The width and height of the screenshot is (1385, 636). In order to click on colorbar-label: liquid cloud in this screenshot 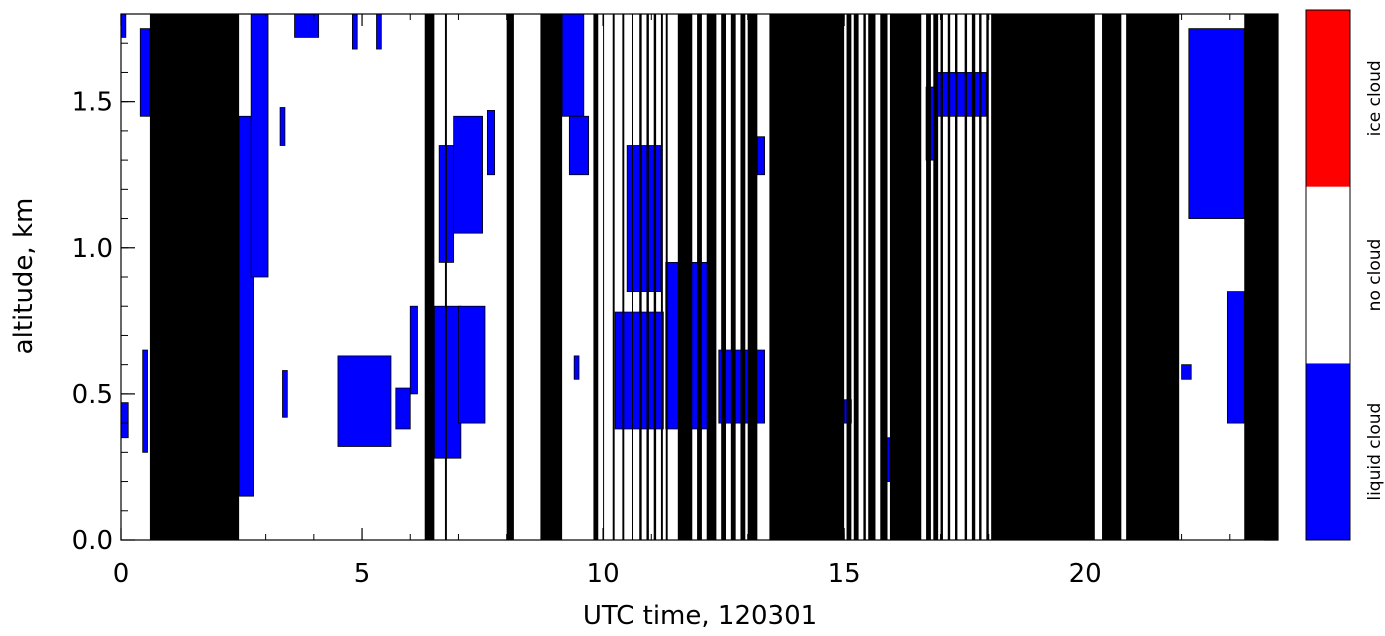, I will do `click(1375, 452)`.